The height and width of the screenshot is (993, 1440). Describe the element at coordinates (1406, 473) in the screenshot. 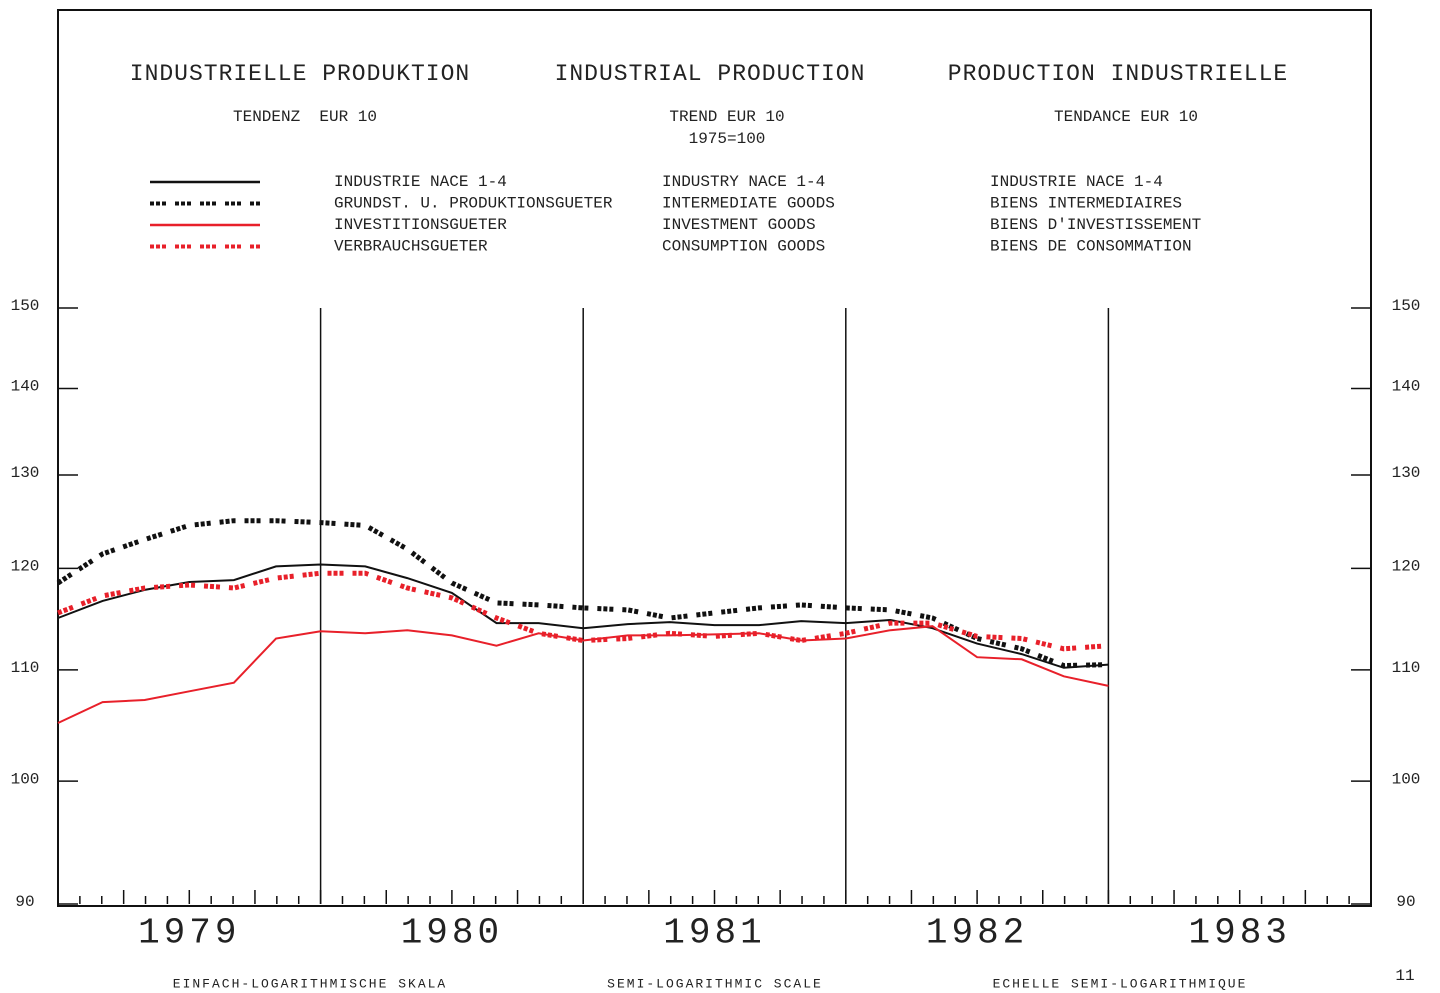

I see `y-tick-label-right: 130` at that location.